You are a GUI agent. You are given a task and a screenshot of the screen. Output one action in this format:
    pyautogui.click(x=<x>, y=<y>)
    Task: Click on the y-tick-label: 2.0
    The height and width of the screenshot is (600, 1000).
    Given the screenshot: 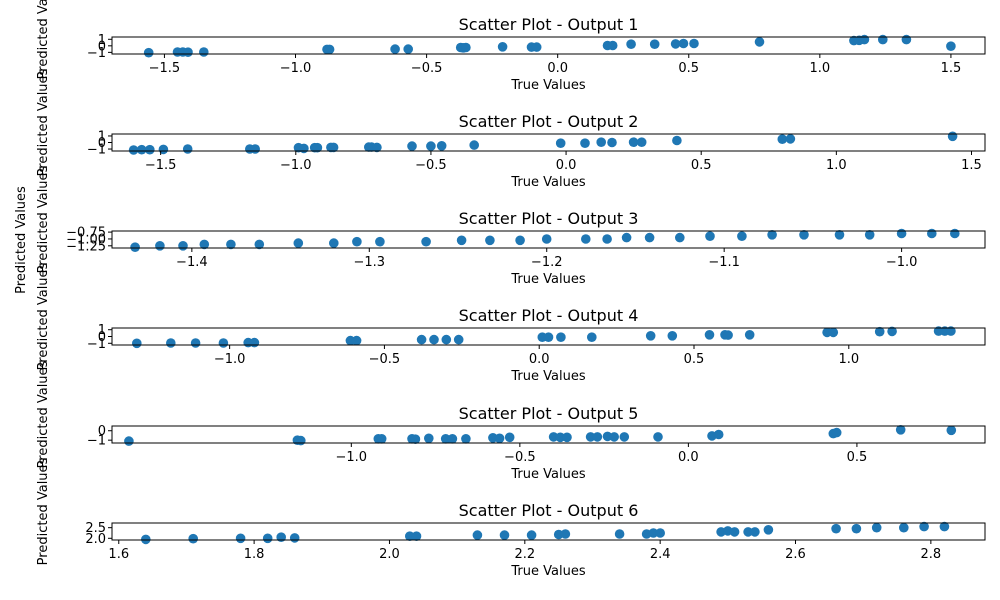 What is the action you would take?
    pyautogui.click(x=95, y=539)
    